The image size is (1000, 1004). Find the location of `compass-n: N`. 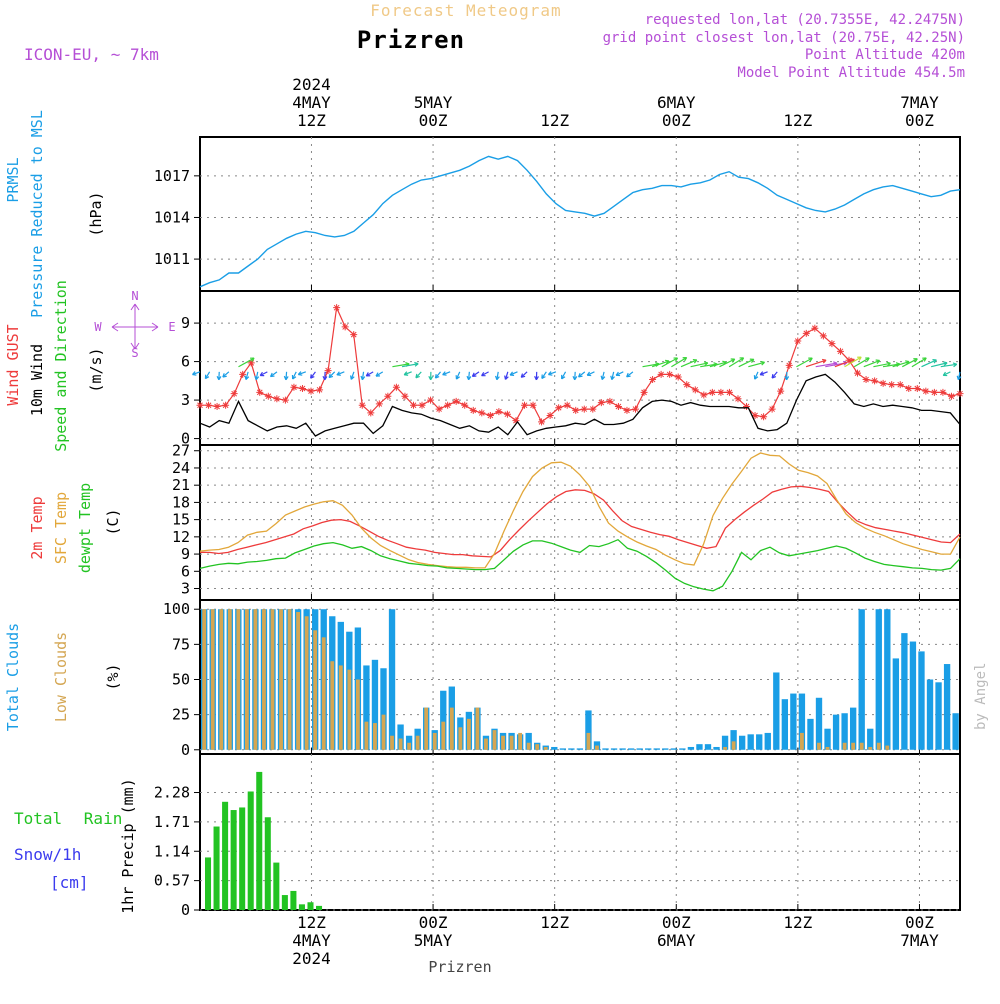

compass-n: N is located at coordinates (134, 296).